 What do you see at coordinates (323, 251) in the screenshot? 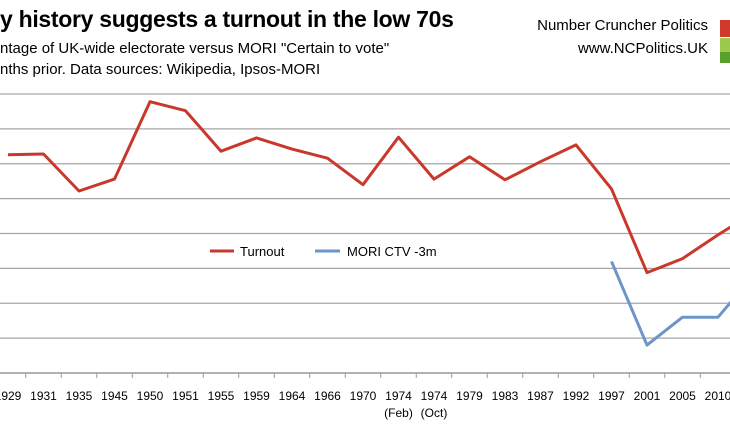
I see `legend: Turnout MORI CTV -3m` at bounding box center [323, 251].